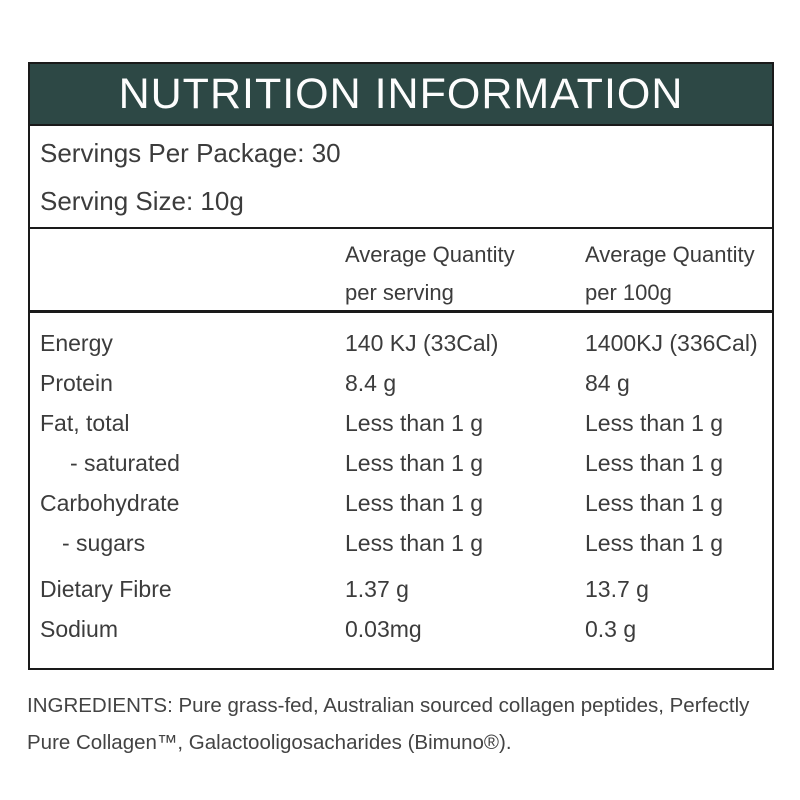  Describe the element at coordinates (142, 200) in the screenshot. I see `serving-size: Serving Size: 10g` at that location.